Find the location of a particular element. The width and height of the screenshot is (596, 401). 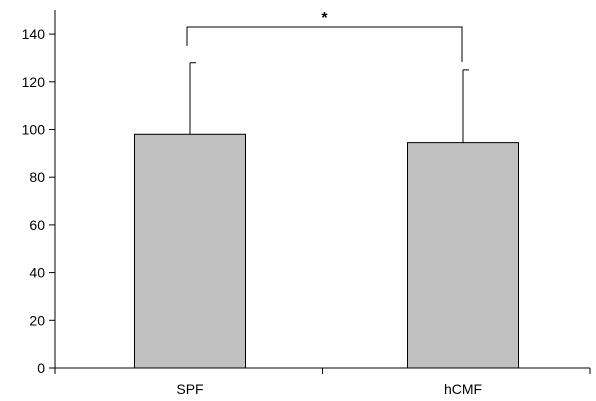

x-ticks: SPF hCMF is located at coordinates (322, 382).